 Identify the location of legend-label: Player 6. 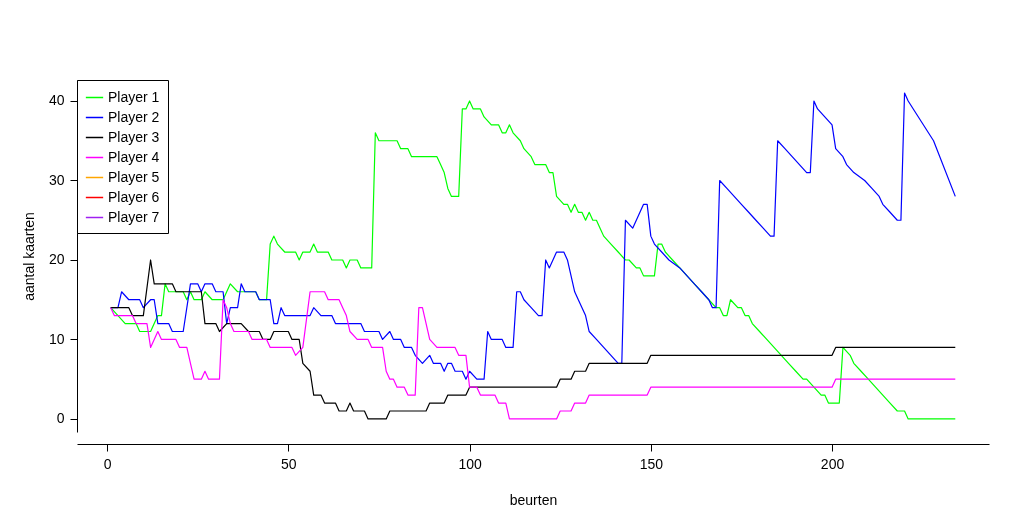
(134, 196).